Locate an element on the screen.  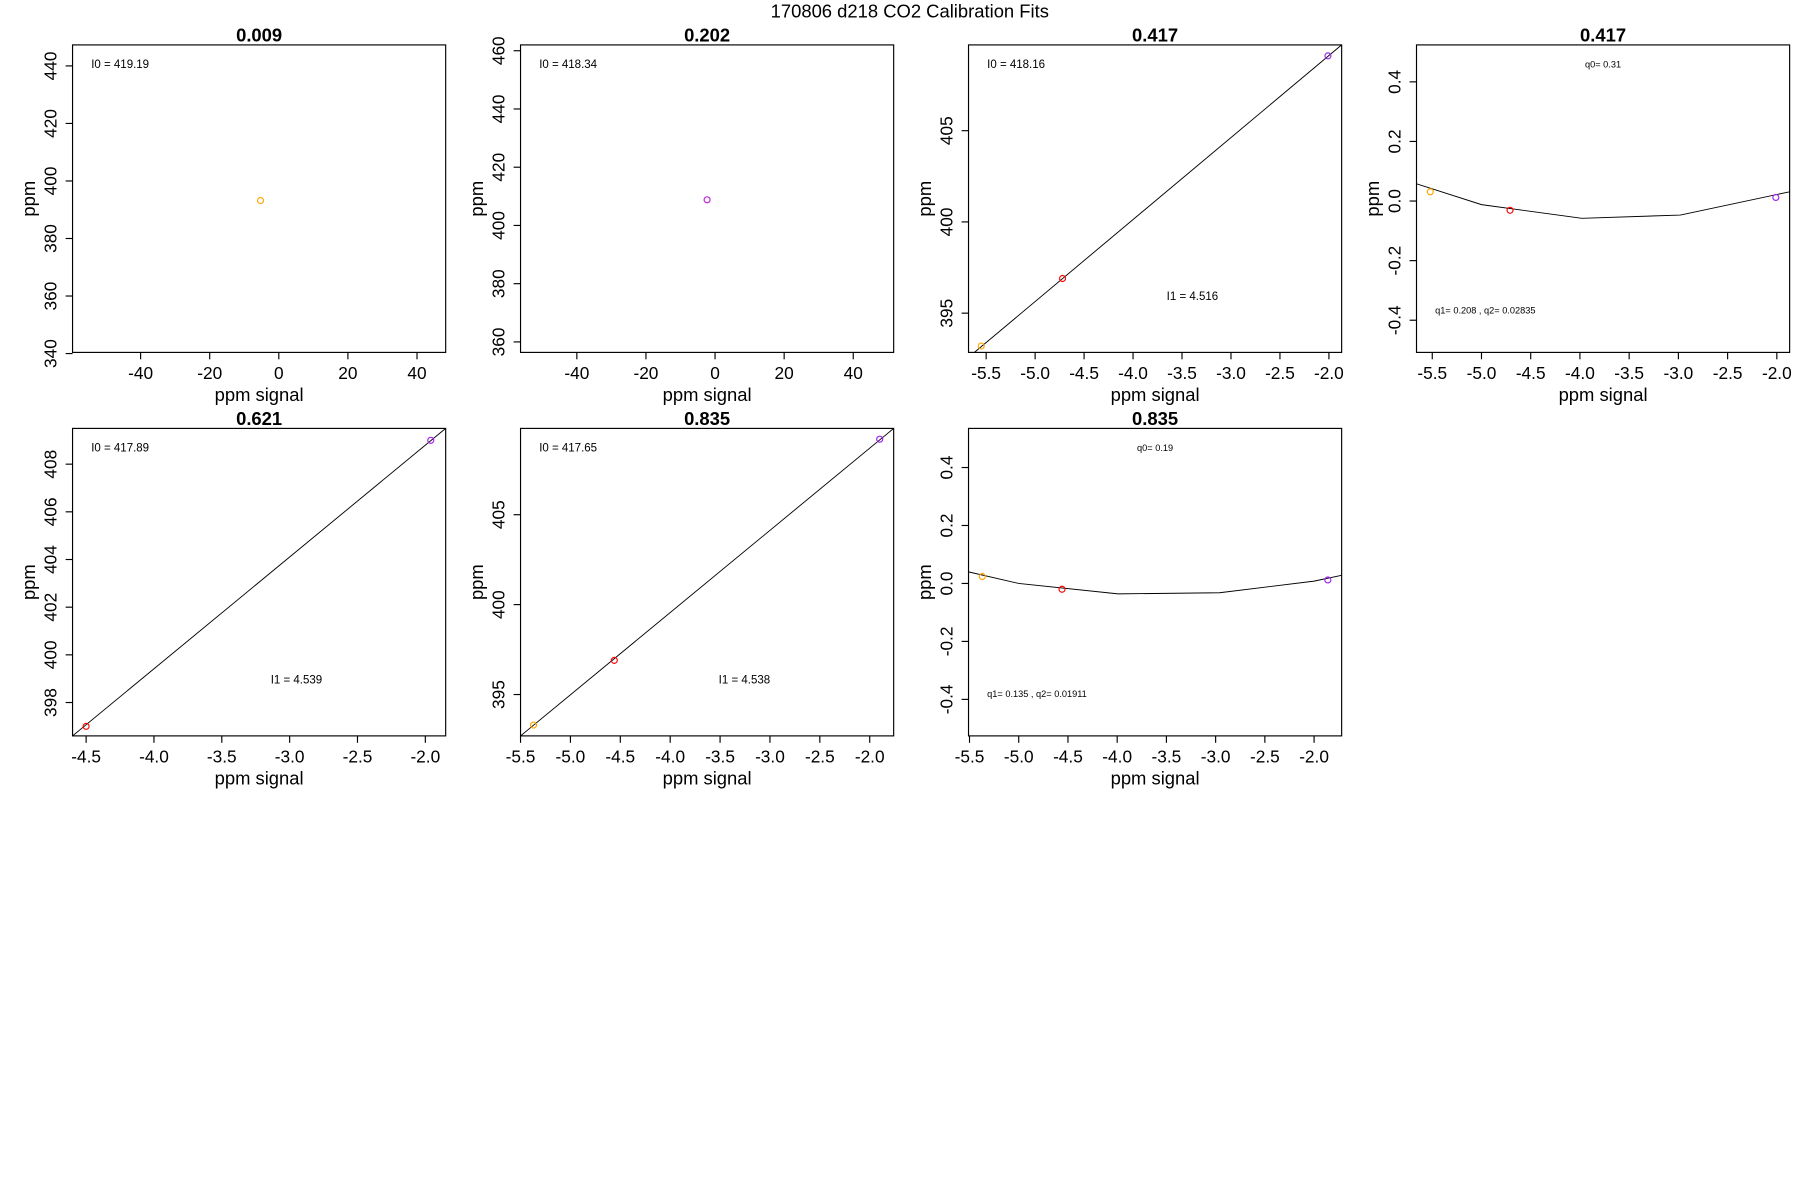
annotation: I0 = 418.34 is located at coordinates (568, 65).